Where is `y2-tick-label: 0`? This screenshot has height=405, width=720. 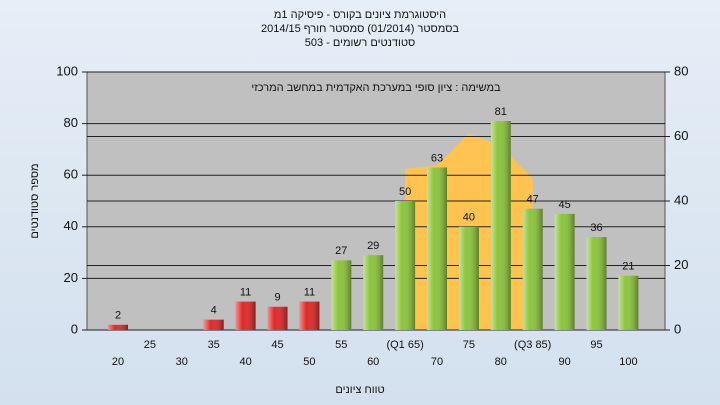 y2-tick-label: 0 is located at coordinates (677, 328).